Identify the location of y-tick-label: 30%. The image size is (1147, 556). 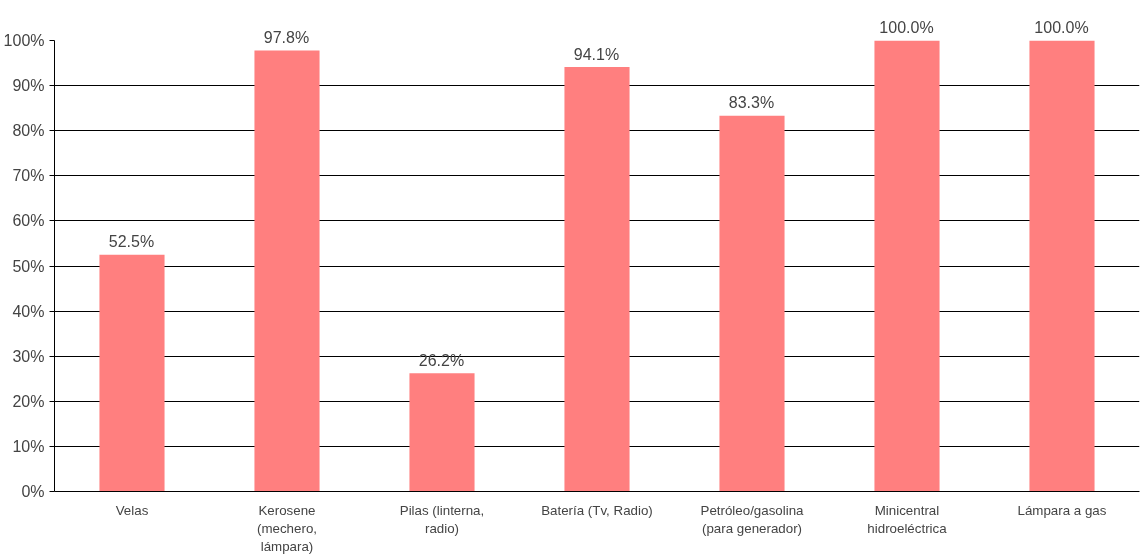
(28, 356).